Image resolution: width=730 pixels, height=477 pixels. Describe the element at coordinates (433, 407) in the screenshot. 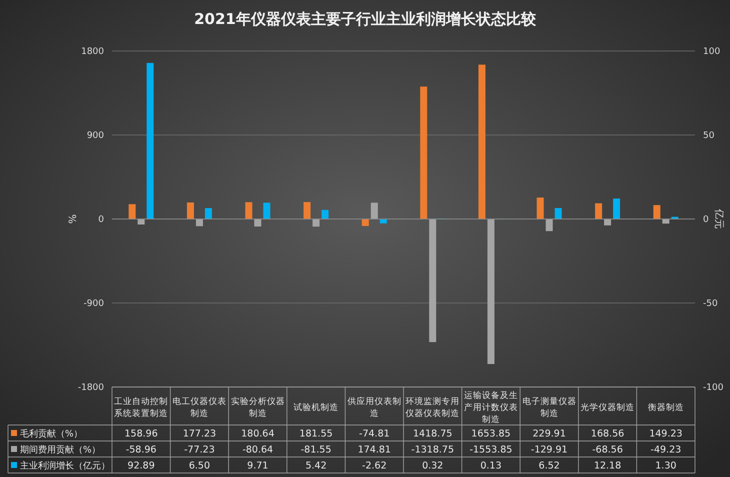

I see `x-tick-label: 环境监测专用仪器仪表制造` at that location.